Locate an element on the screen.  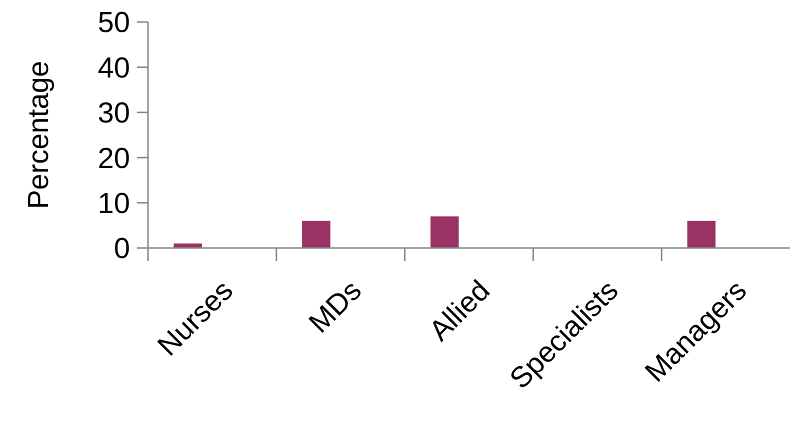
y-tick-label: 20 is located at coordinates (114, 158).